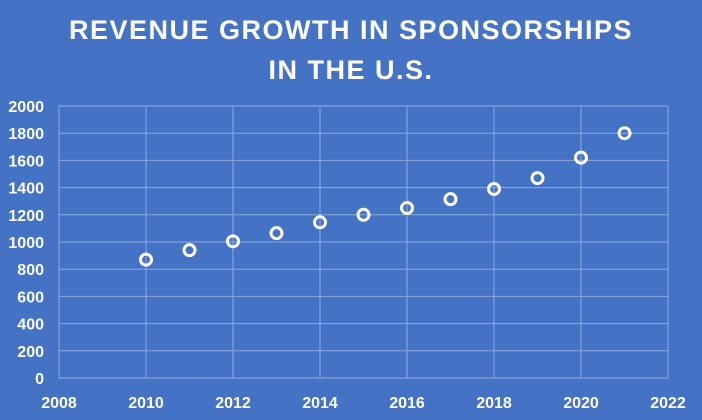  What do you see at coordinates (407, 403) in the screenshot?
I see `x-tick-label: 2016` at bounding box center [407, 403].